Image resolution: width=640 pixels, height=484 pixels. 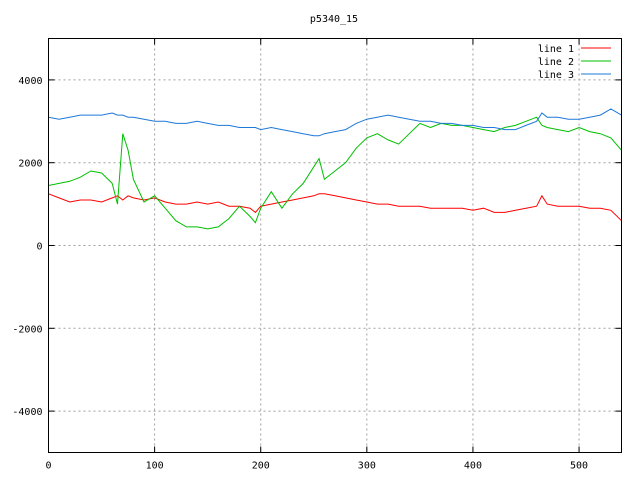 What do you see at coordinates (334, 19) in the screenshot?
I see `chart-title: p5340_15` at bounding box center [334, 19].